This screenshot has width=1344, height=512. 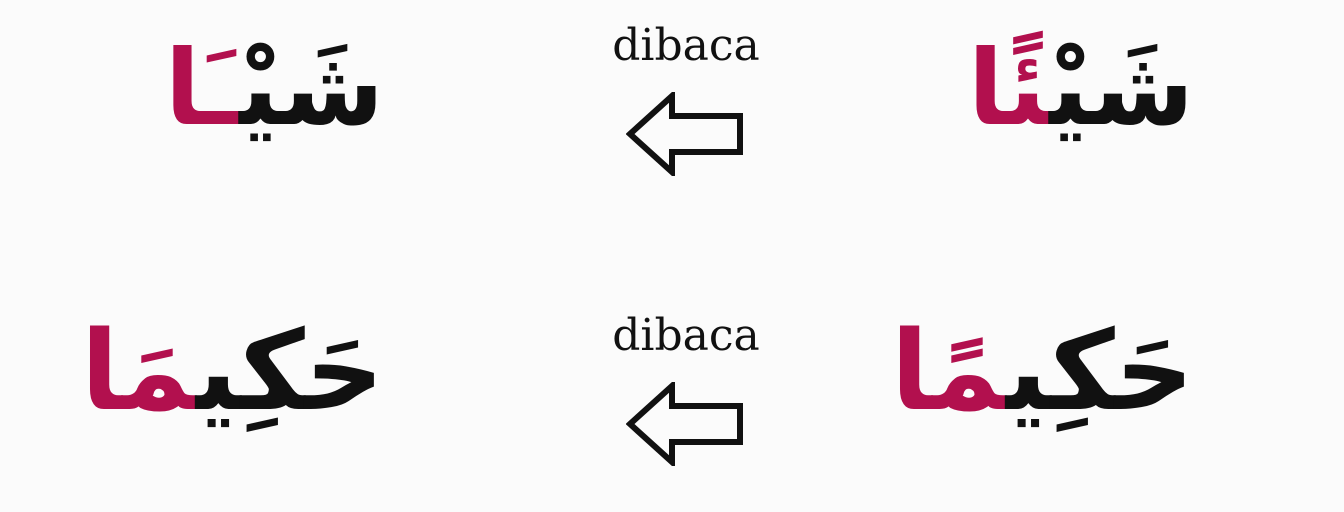 What do you see at coordinates (686, 335) in the screenshot?
I see `dibaca-caption-2: dibaca` at bounding box center [686, 335].